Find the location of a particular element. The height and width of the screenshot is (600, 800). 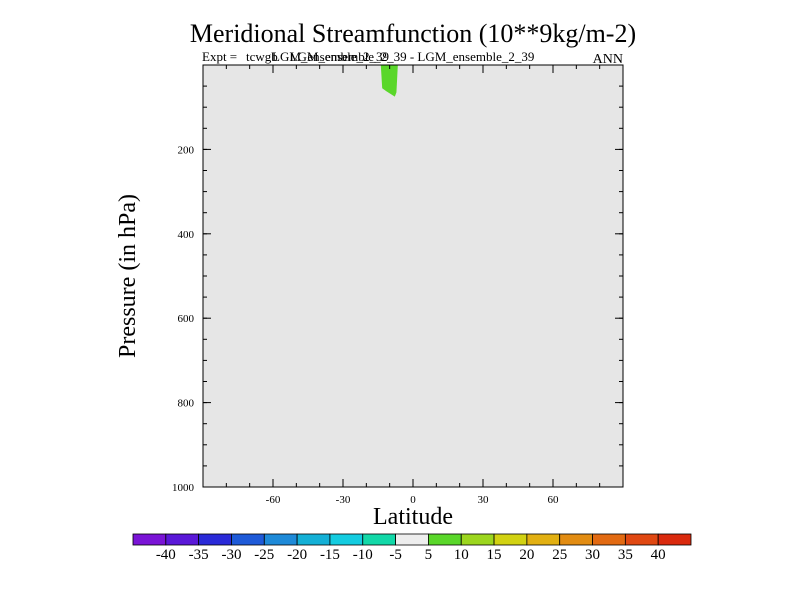

x-tick-label: -60 is located at coordinates (273, 500).